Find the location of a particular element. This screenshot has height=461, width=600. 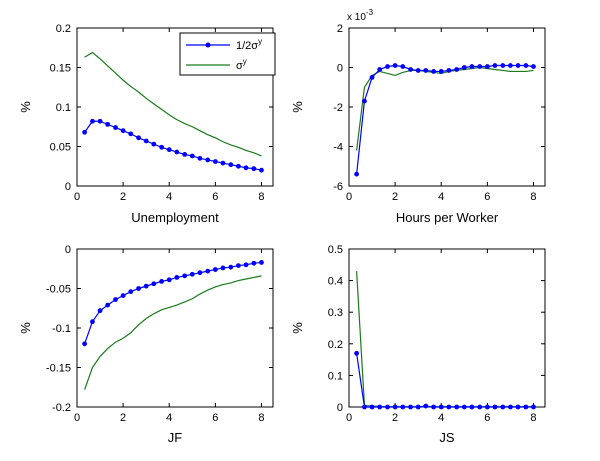

legend: 1/2σy σy is located at coordinates (227, 54).